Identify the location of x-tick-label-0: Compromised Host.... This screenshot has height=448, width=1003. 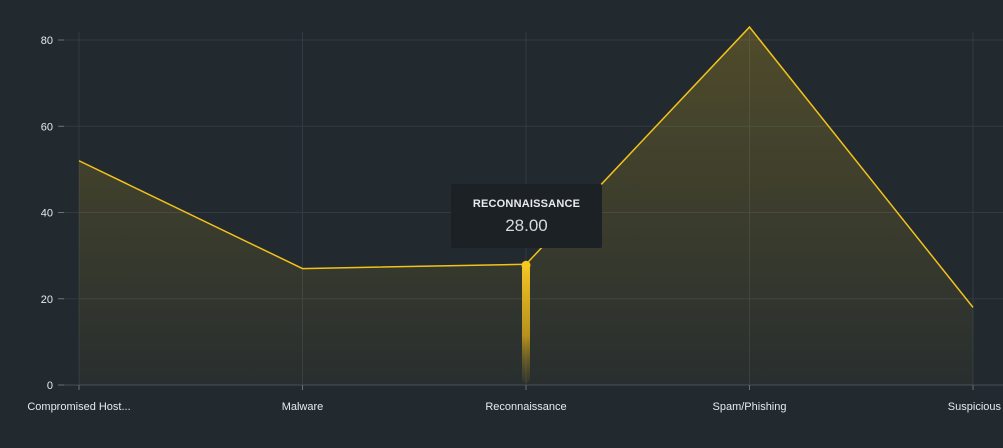
(78, 407).